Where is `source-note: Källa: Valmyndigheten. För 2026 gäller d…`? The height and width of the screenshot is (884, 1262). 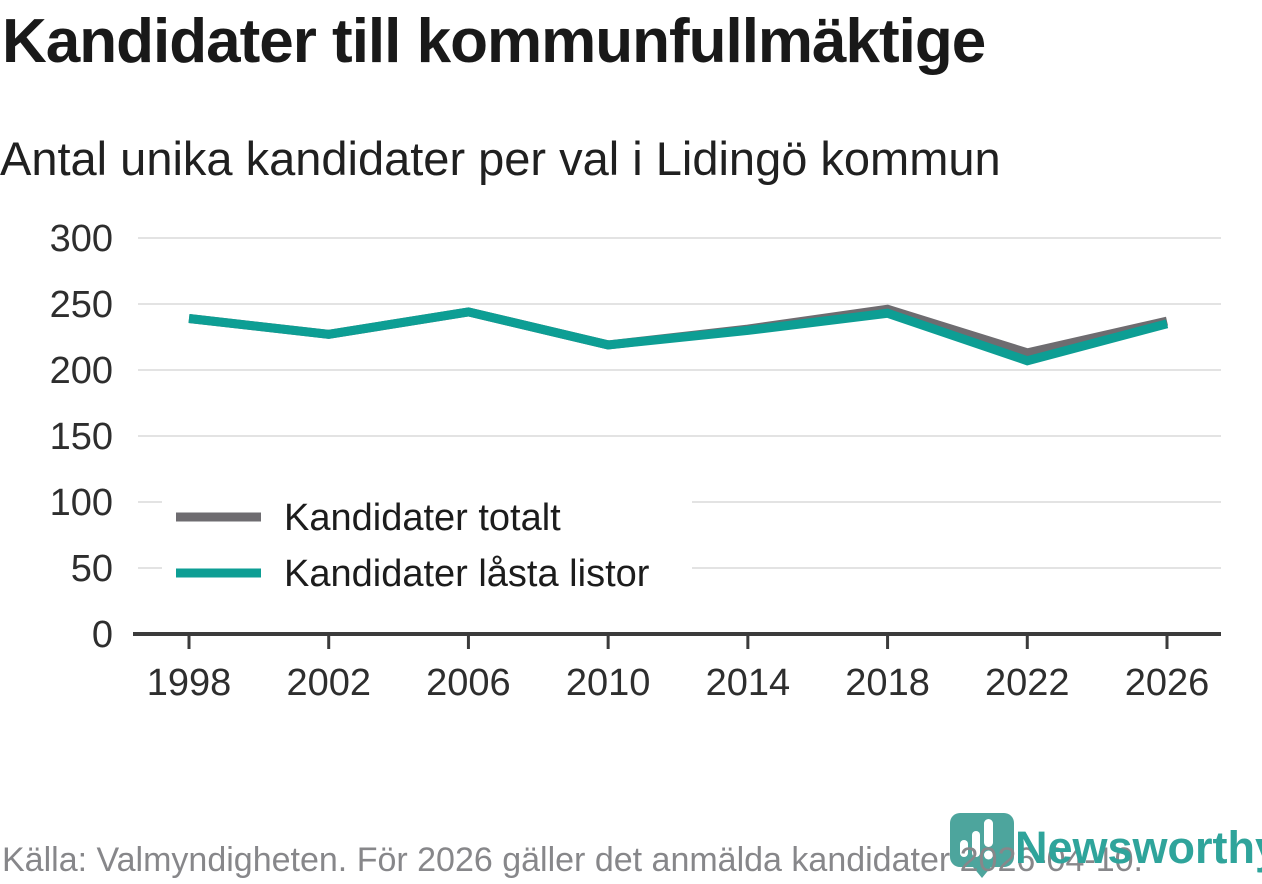
source-note: Källa: Valmyndigheten. För 2026 gäller d… is located at coordinates (572, 860).